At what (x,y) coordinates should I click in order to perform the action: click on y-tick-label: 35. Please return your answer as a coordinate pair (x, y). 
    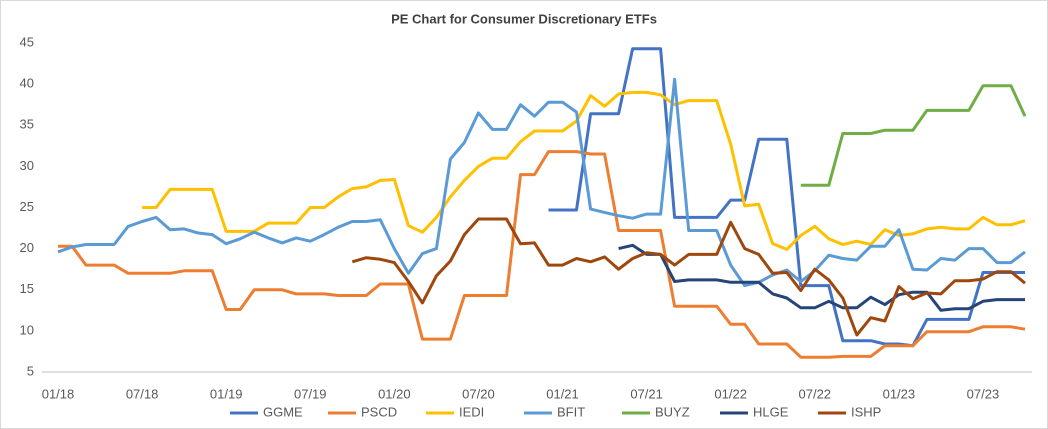
    Looking at the image, I should click on (27, 124).